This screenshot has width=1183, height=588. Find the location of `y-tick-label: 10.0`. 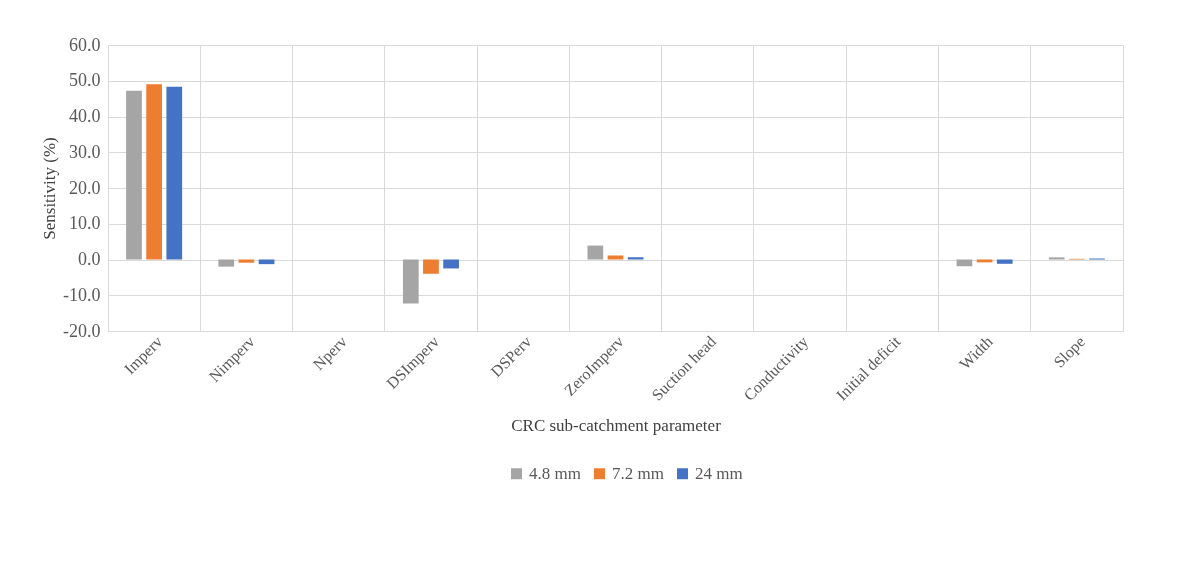

y-tick-label: 10.0 is located at coordinates (85, 223).